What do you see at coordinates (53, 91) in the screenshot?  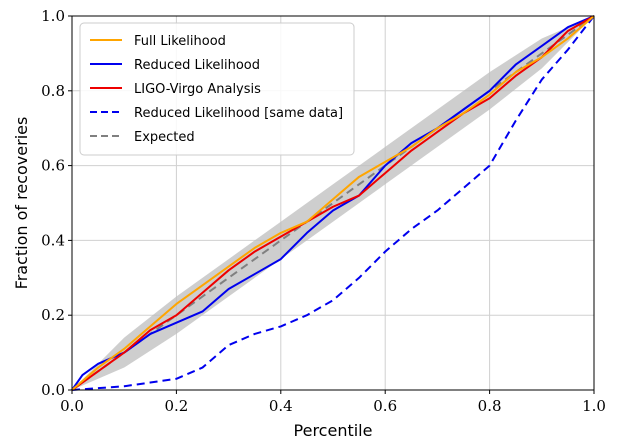 I see `y-tick-label: 0.8` at bounding box center [53, 91].